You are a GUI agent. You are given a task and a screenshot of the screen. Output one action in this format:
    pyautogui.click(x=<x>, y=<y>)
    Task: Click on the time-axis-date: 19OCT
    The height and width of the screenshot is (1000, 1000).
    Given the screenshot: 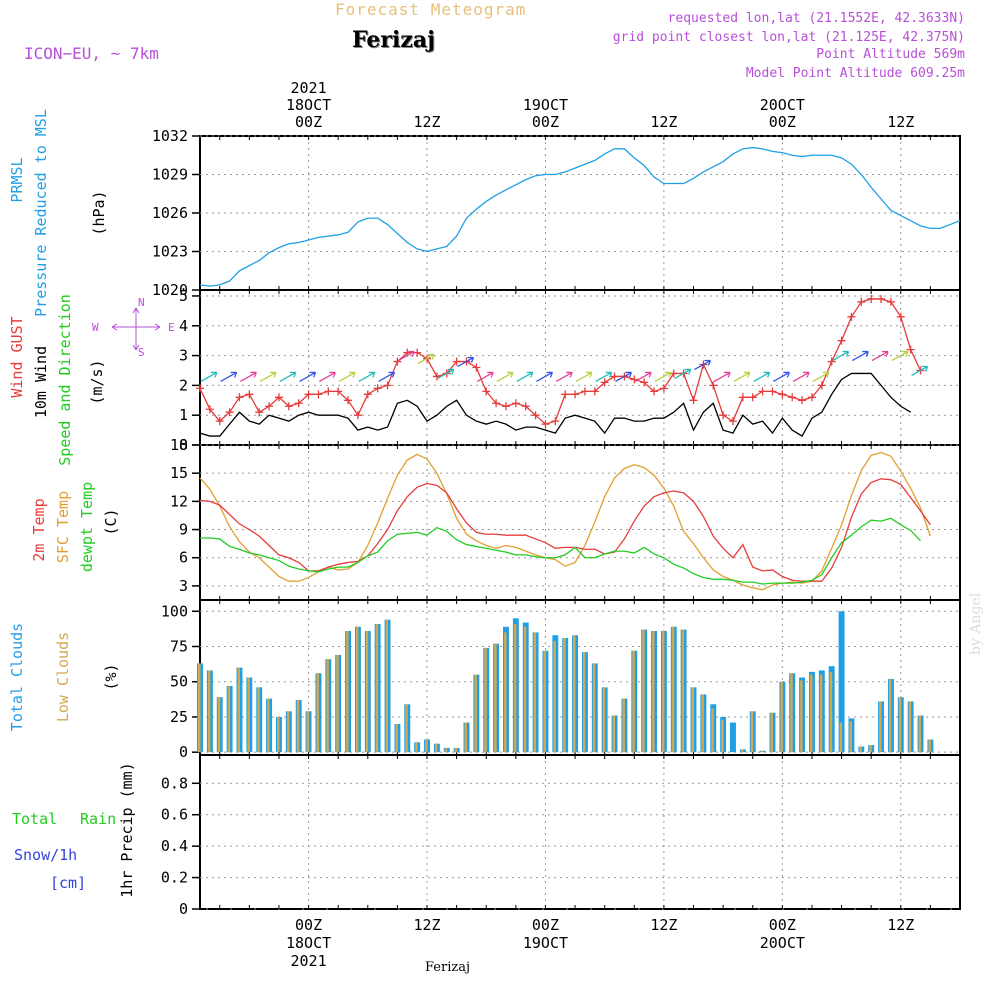 What is the action you would take?
    pyautogui.click(x=545, y=105)
    